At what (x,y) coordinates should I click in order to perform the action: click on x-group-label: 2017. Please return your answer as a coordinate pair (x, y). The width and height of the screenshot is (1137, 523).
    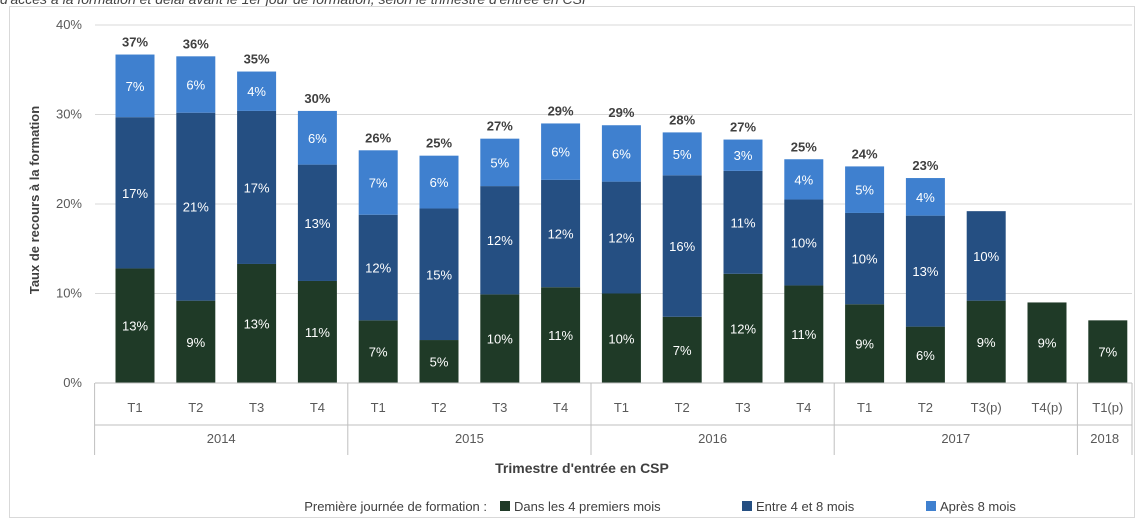
    Looking at the image, I should click on (955, 438).